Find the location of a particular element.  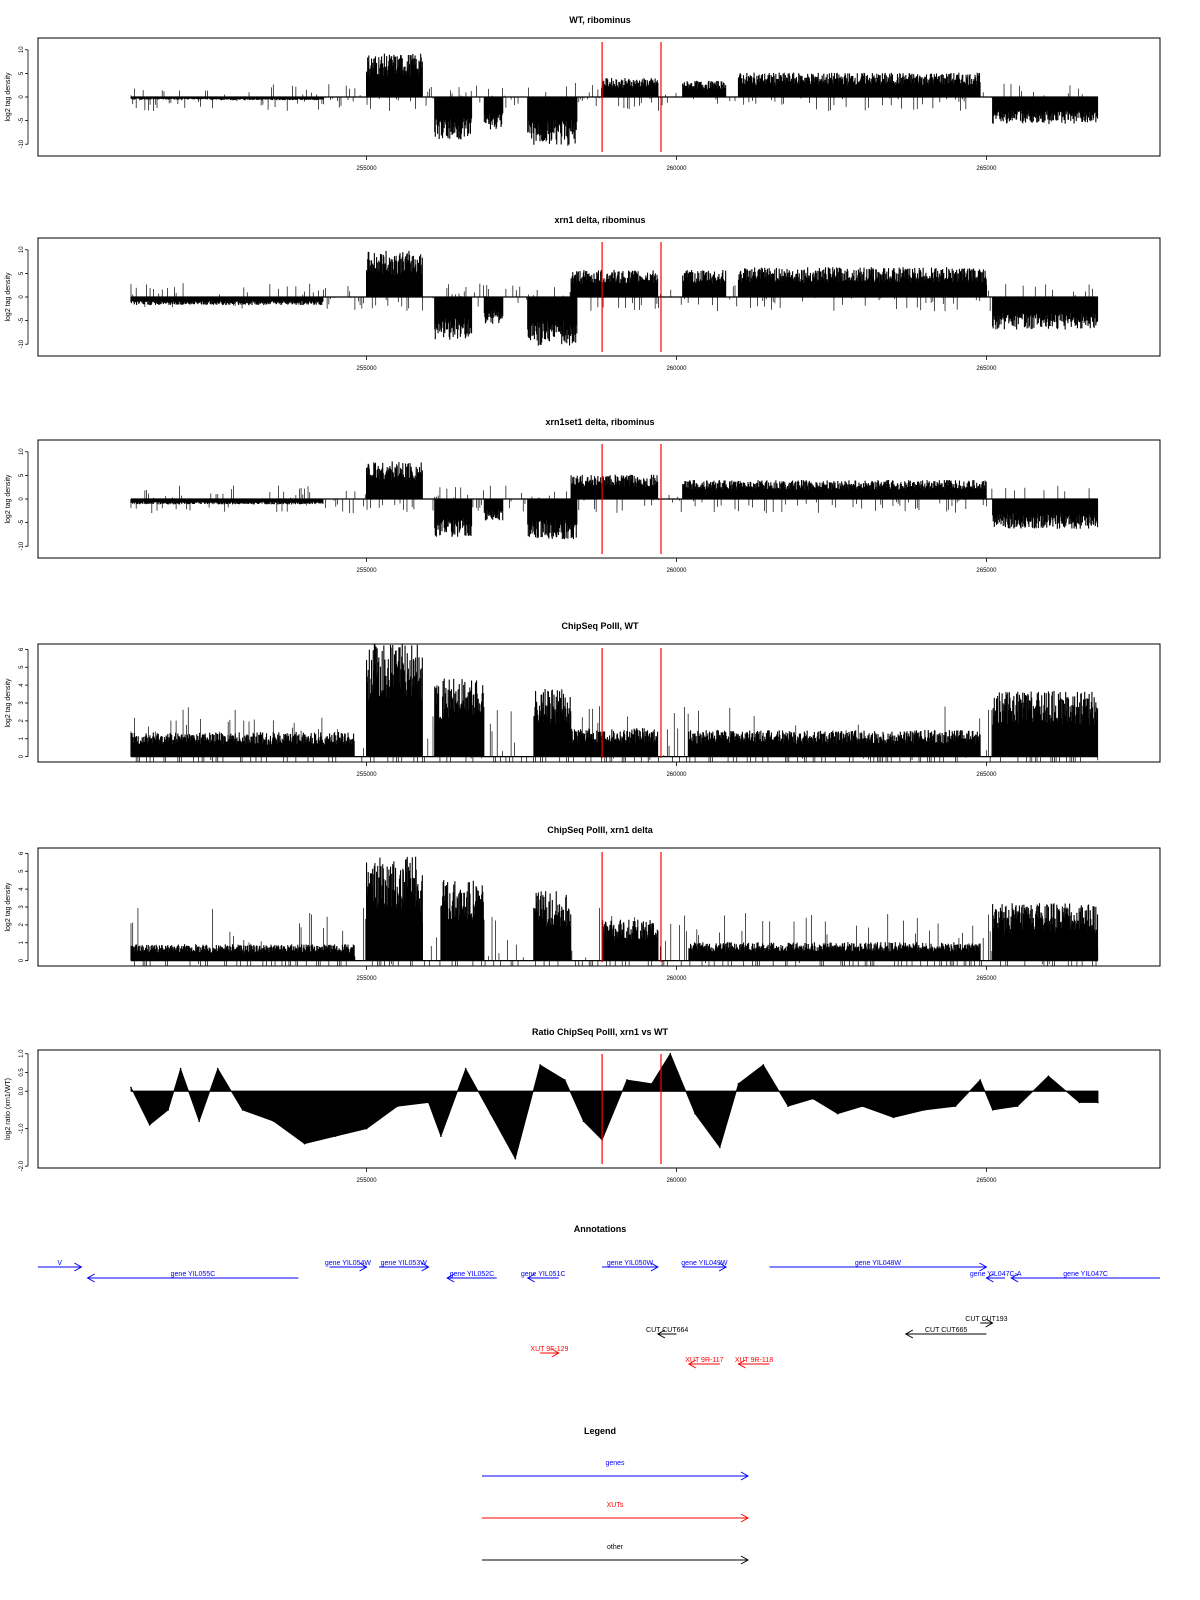

panel-title: xrn1set1 delta, ribominus is located at coordinates (599, 422).